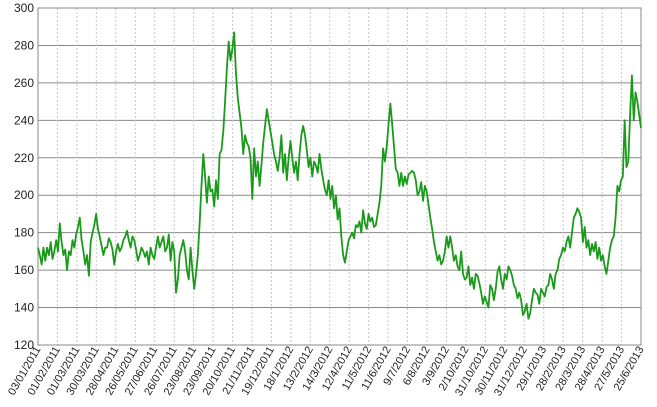 This screenshot has width=657, height=407. Describe the element at coordinates (24, 345) in the screenshot. I see `y-tick-label: 120` at that location.